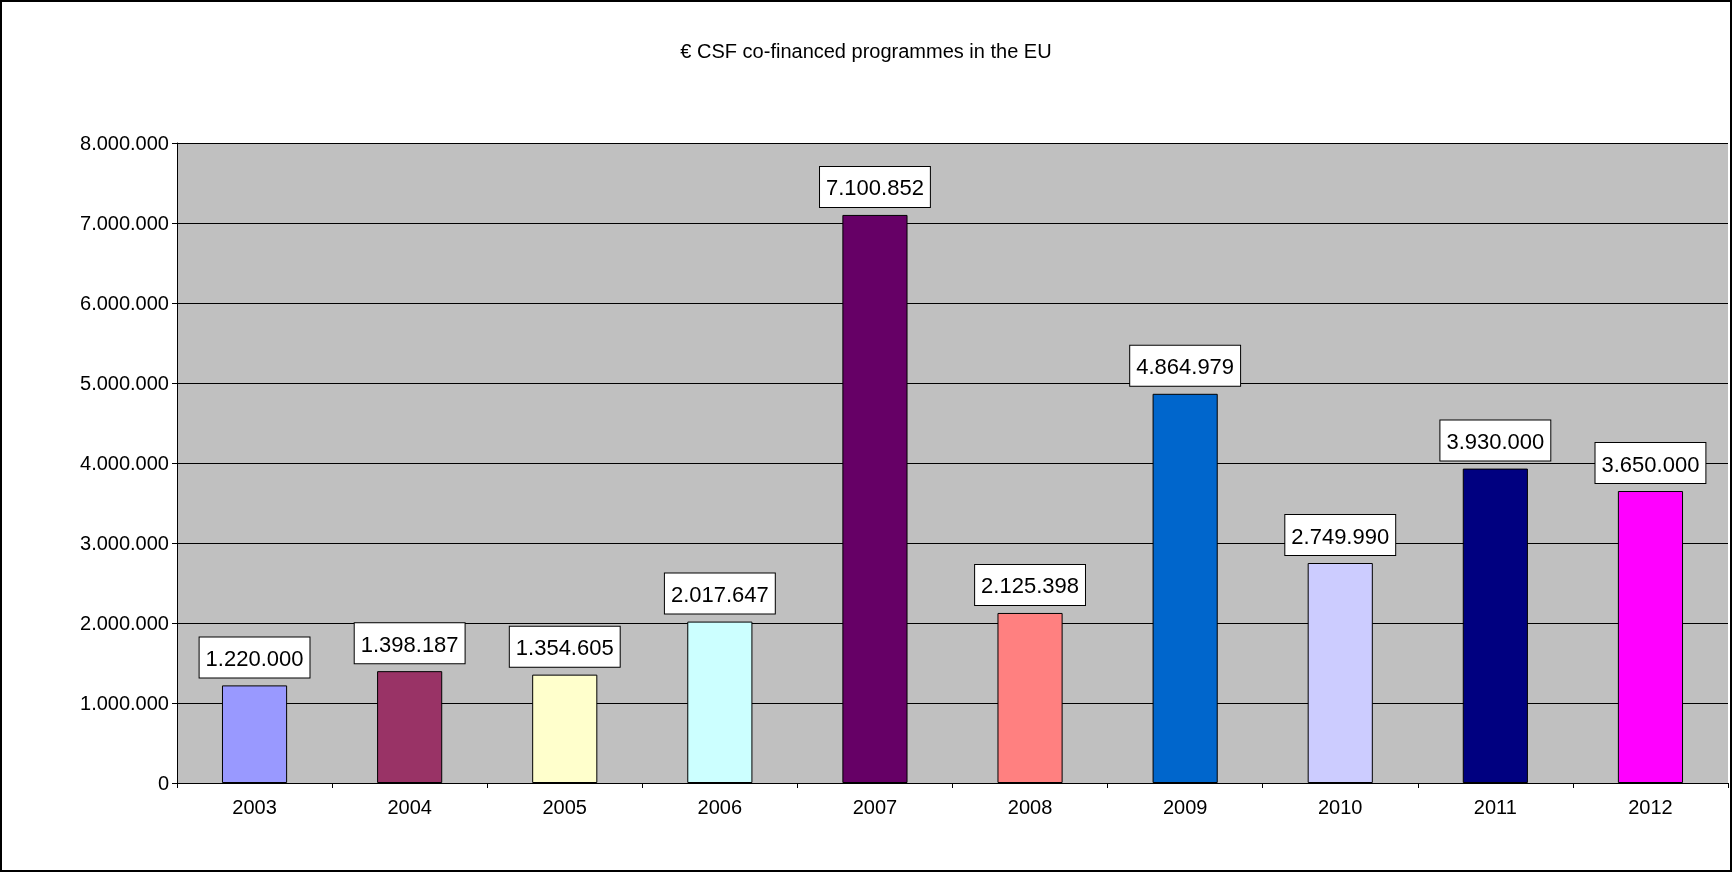 The width and height of the screenshot is (1732, 872). What do you see at coordinates (875, 807) in the screenshot?
I see `x-tick-label: 2007` at bounding box center [875, 807].